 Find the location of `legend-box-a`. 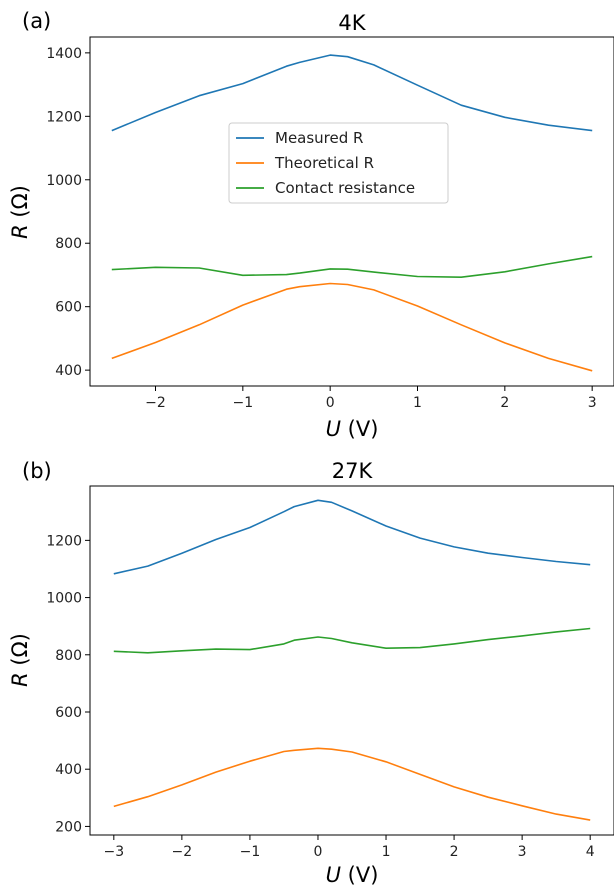

legend-box-a is located at coordinates (338, 163).